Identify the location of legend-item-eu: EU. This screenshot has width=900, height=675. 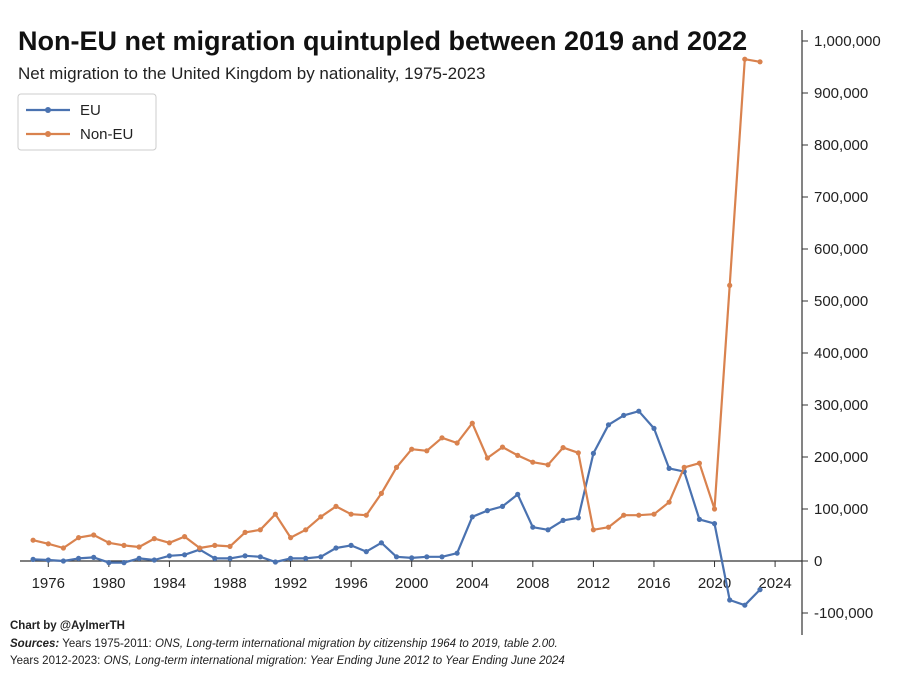
(63, 110).